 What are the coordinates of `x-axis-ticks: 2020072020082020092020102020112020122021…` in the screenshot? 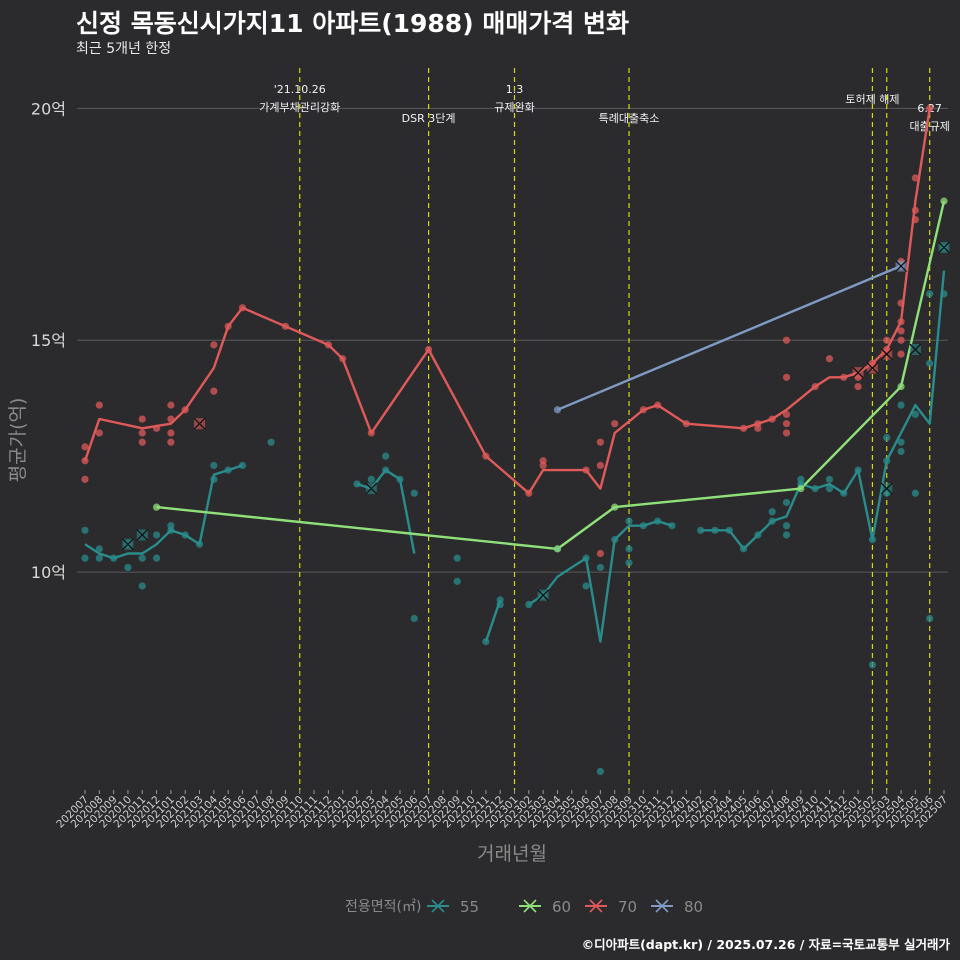 It's located at (502, 810).